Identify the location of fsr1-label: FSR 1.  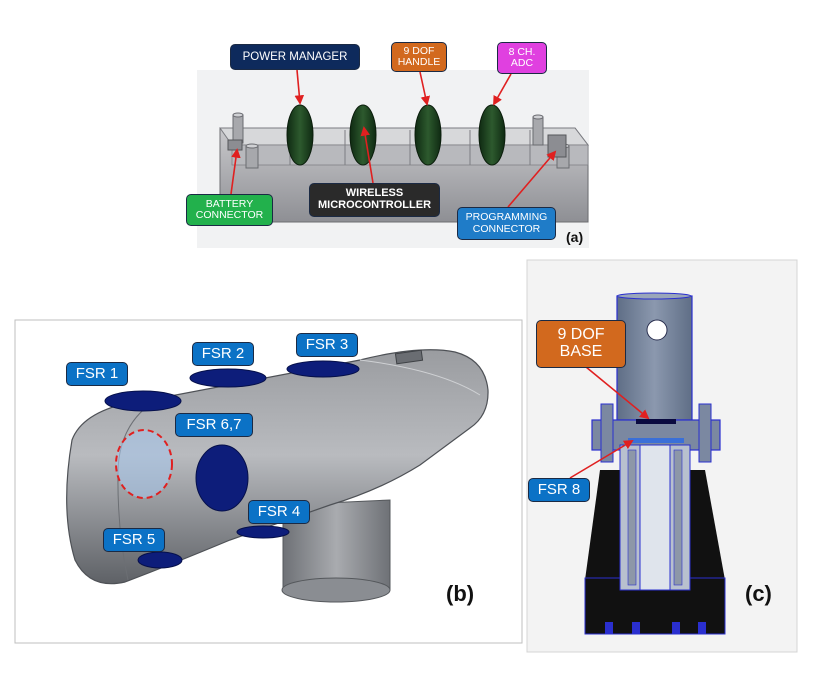
(97, 374).